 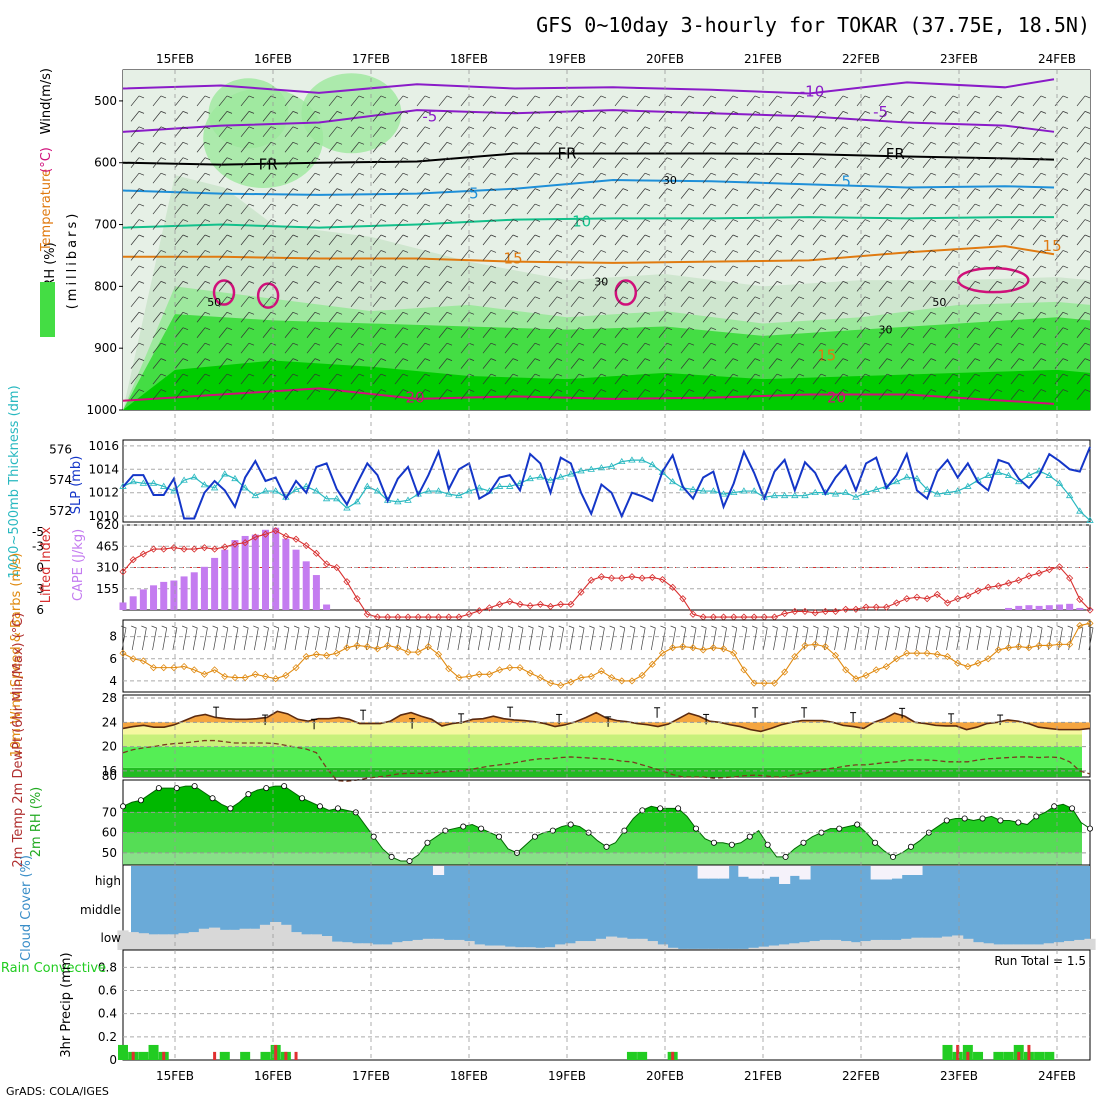 I want to click on date-label-bottom: 20FEB, so click(x=665, y=1076).